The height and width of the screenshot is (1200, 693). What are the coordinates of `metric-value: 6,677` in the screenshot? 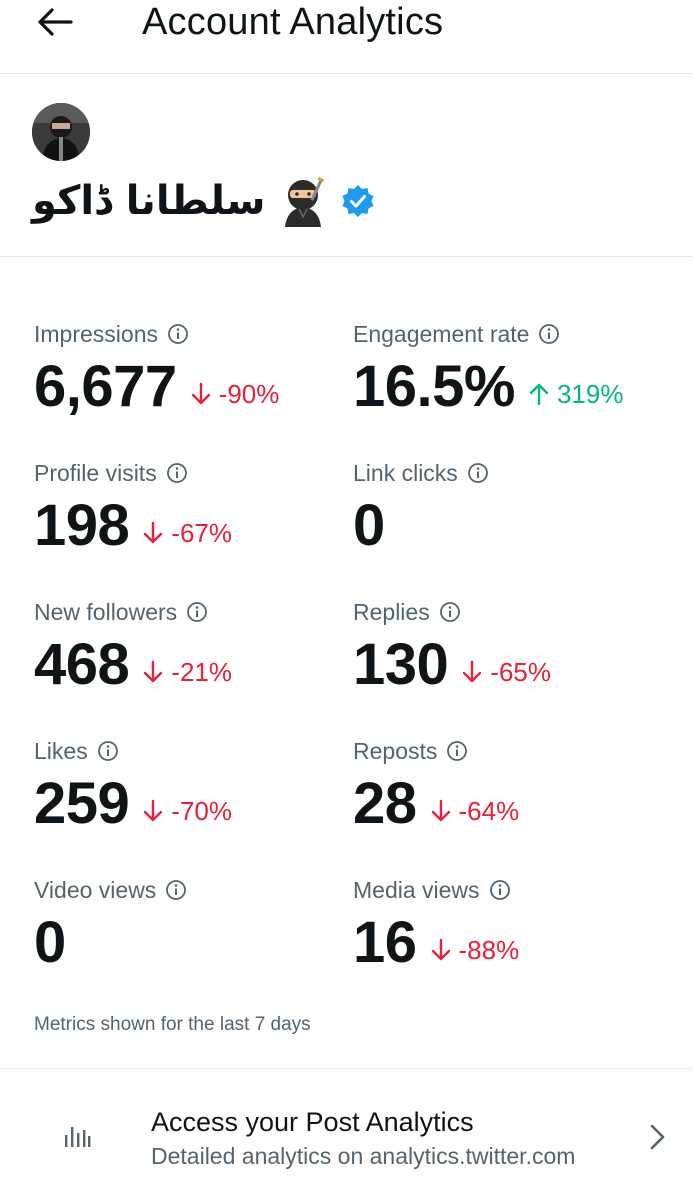 It's located at (105, 386).